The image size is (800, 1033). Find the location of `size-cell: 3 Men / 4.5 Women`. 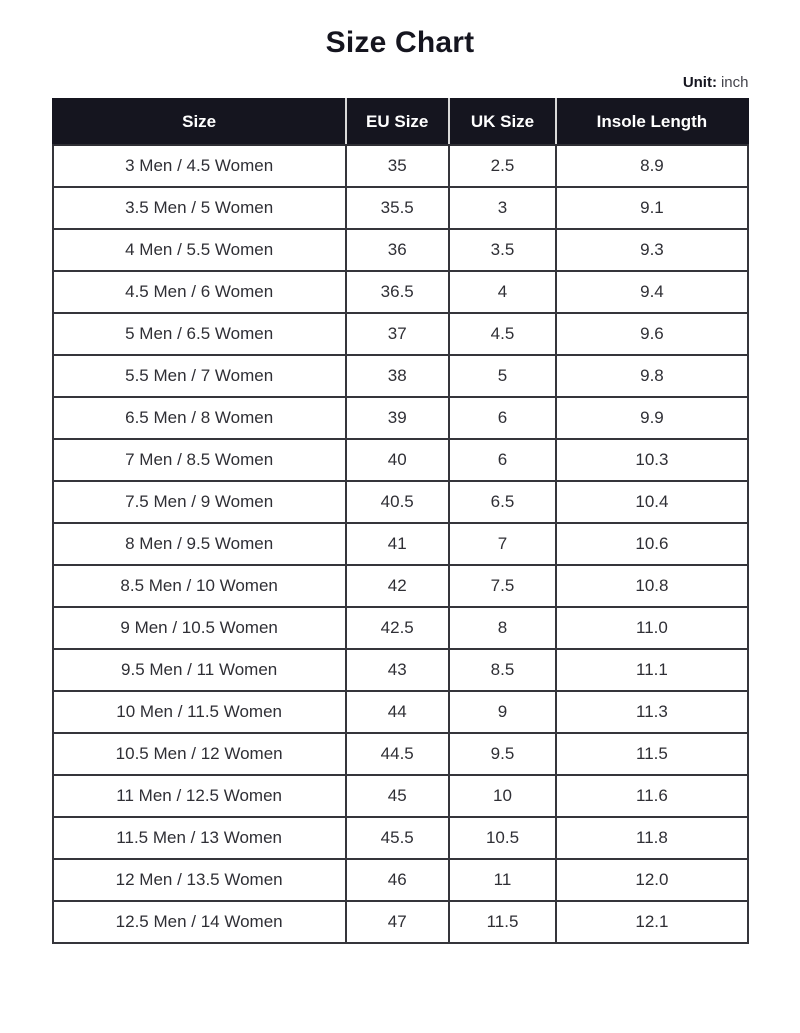

size-cell: 3 Men / 4.5 Women is located at coordinates (199, 166).